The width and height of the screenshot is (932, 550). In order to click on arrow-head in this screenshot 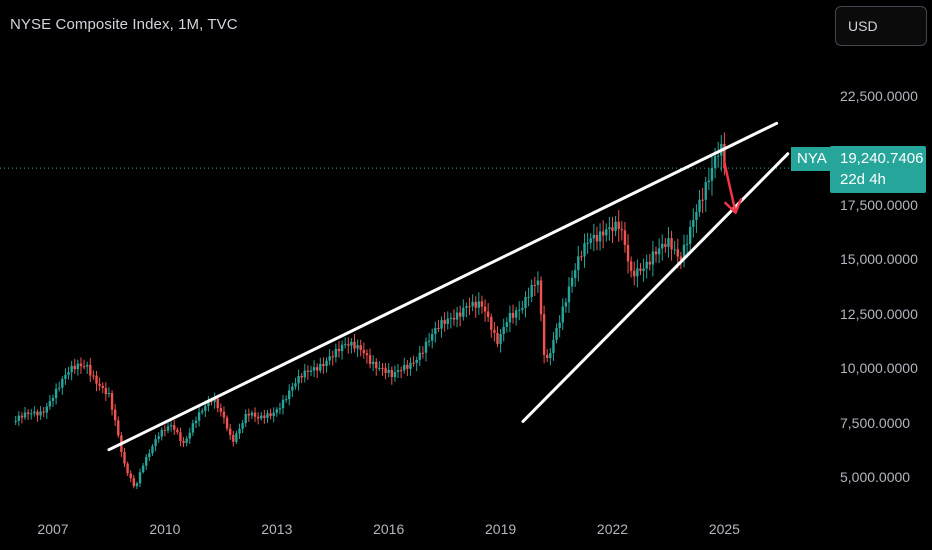, I will do `click(730, 207)`.